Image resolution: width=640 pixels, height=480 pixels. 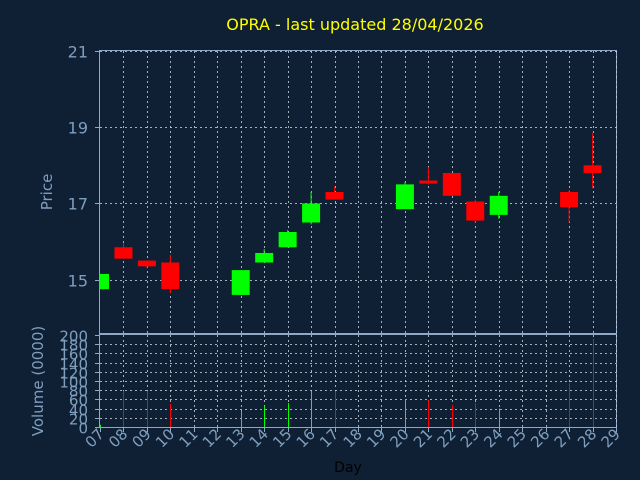 What do you see at coordinates (78, 204) in the screenshot?
I see `price-tick-label: 17` at bounding box center [78, 204].